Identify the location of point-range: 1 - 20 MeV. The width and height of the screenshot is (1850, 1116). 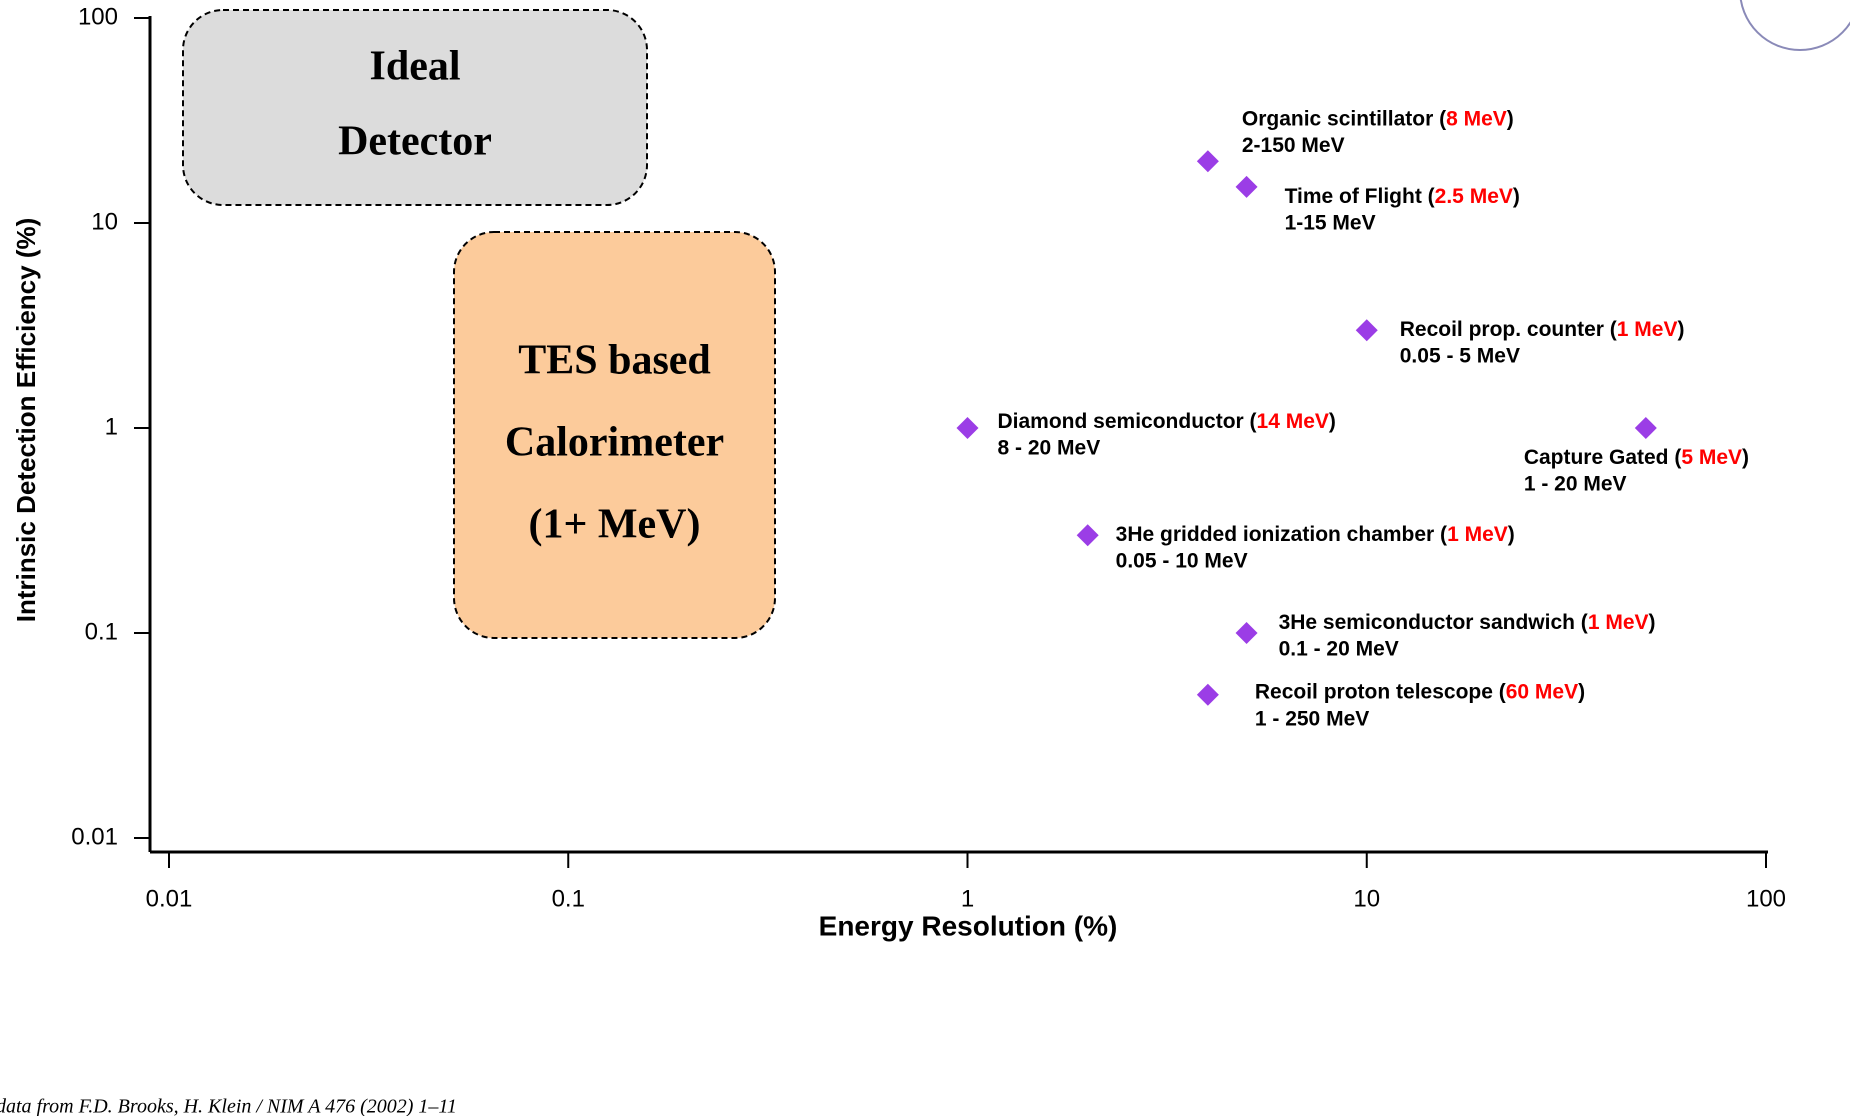
(1575, 484).